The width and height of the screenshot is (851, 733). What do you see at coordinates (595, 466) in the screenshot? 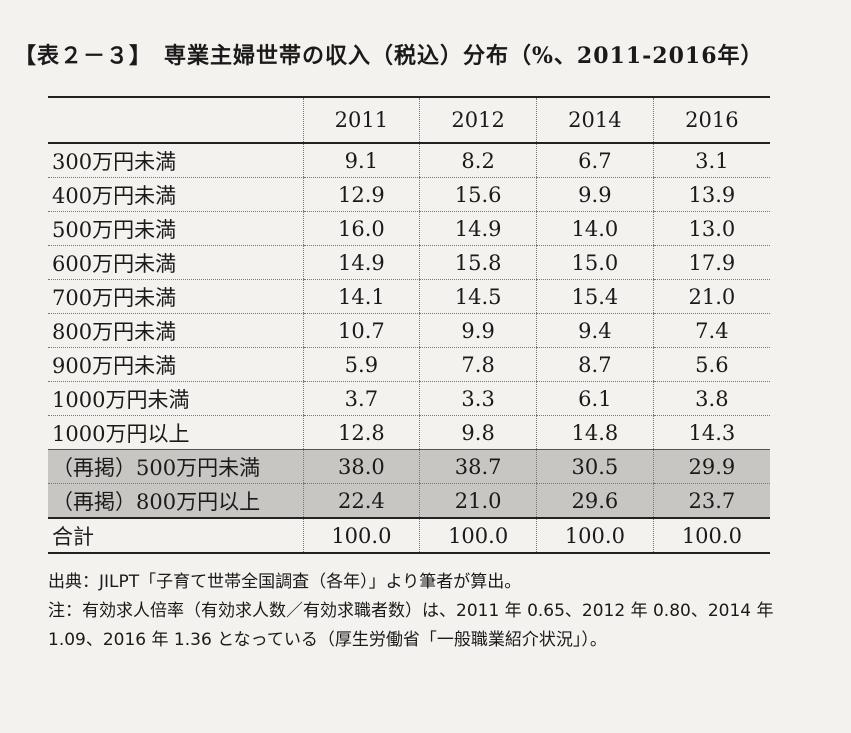
I see `table-cell: 30.5` at bounding box center [595, 466].